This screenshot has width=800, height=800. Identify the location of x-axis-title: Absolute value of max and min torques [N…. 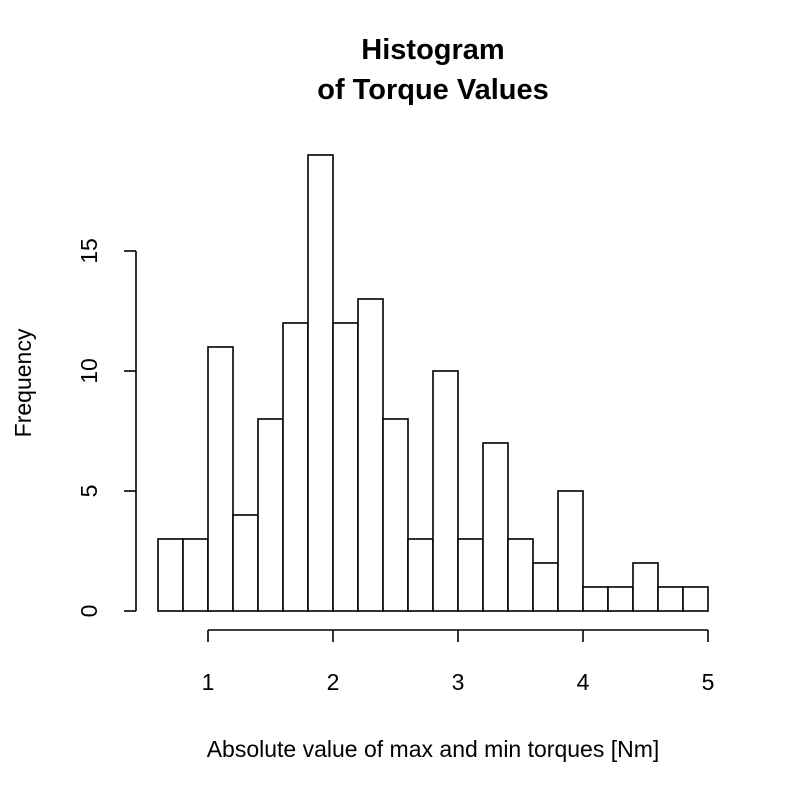
(433, 749).